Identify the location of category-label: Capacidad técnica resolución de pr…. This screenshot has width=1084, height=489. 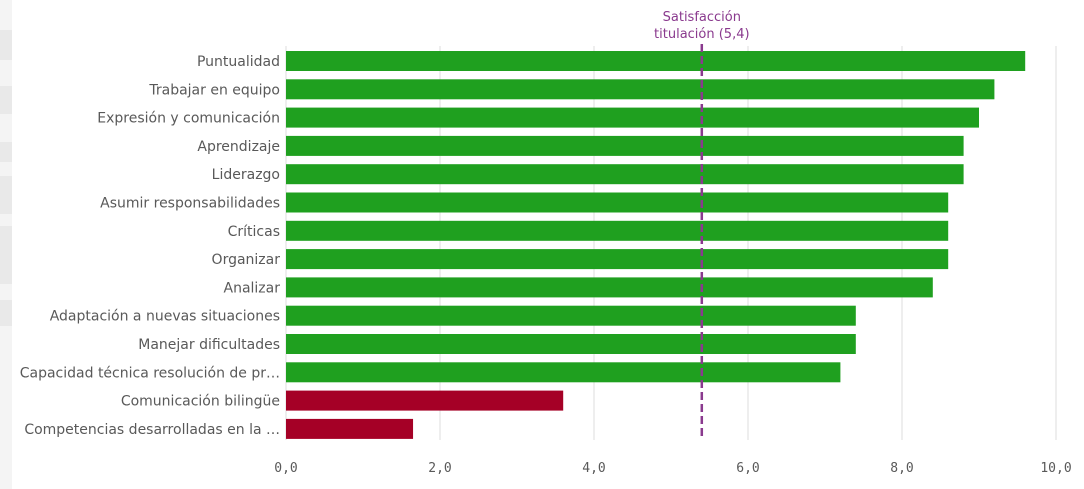
(150, 373).